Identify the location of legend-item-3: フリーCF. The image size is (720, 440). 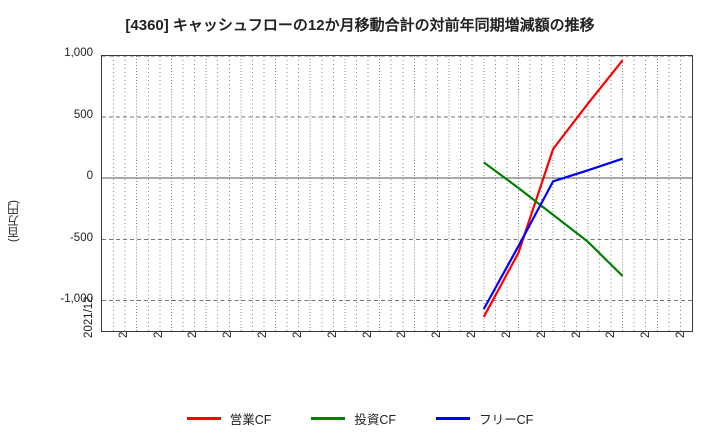
(484, 418).